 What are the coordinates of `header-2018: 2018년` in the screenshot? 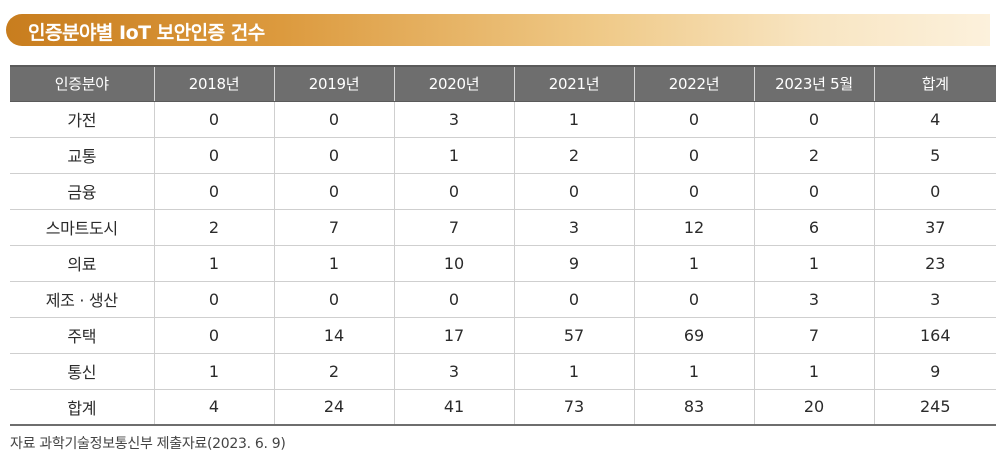 It's located at (213, 83).